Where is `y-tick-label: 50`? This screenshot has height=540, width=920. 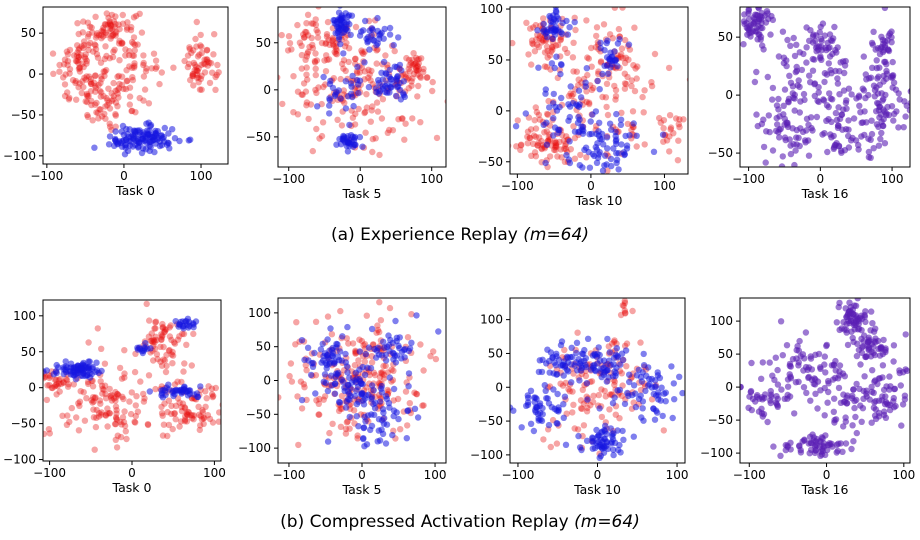 y-tick-label: 50 is located at coordinates (725, 354).